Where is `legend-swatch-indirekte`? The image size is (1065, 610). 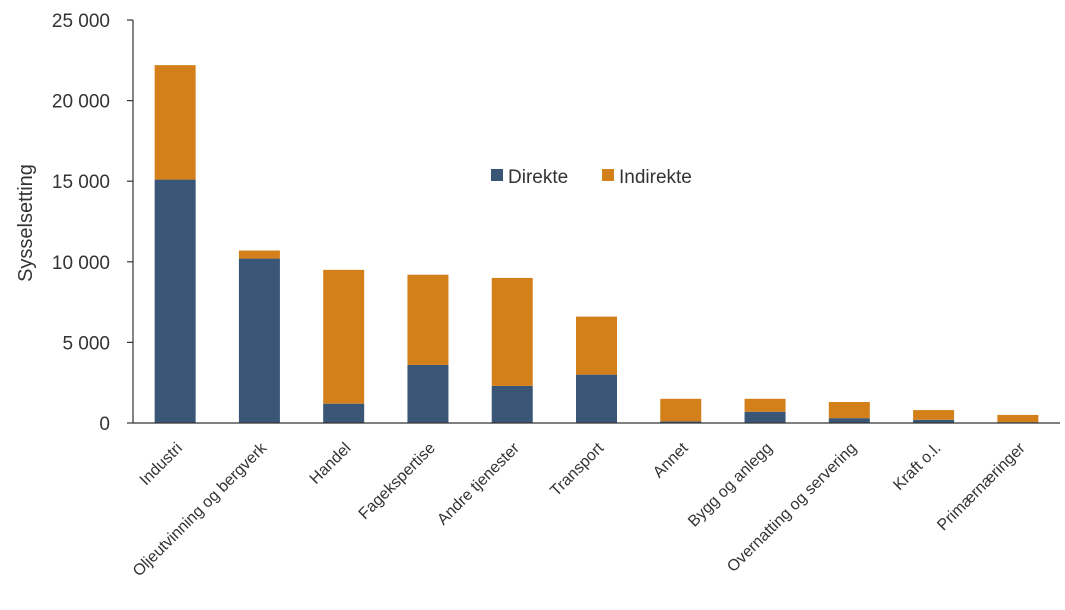
legend-swatch-indirekte is located at coordinates (608, 175).